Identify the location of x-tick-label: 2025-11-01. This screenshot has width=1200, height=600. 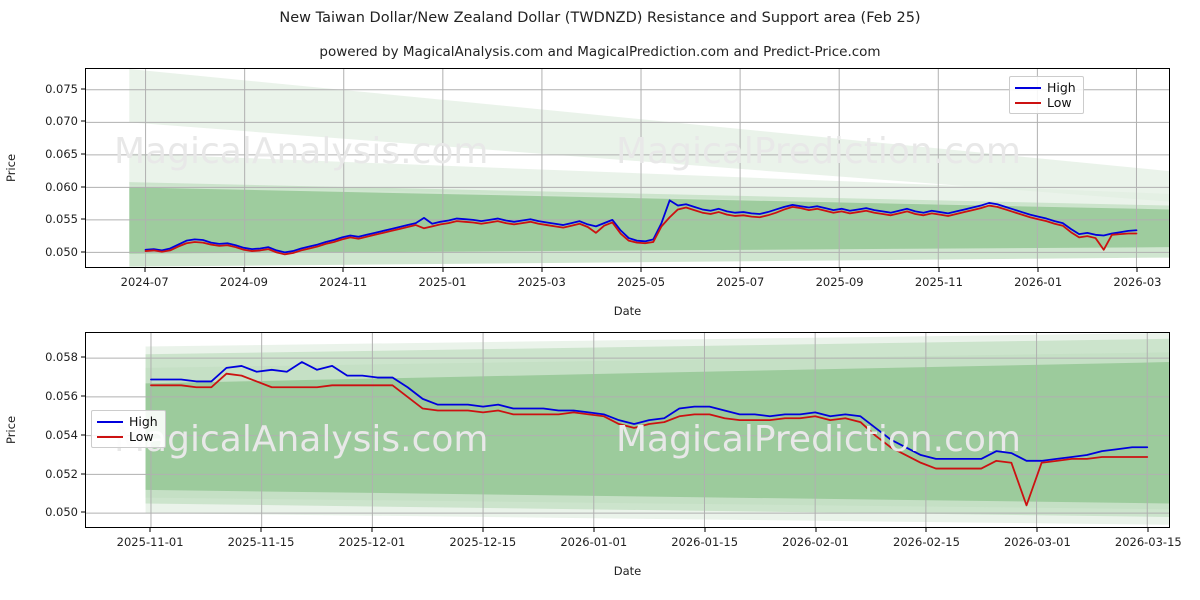
(150, 542).